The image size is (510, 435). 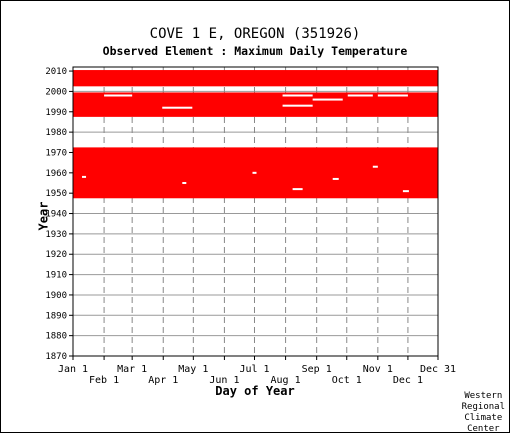 What do you see at coordinates (56, 72) in the screenshot?
I see `y-tick-label: 2010` at bounding box center [56, 72].